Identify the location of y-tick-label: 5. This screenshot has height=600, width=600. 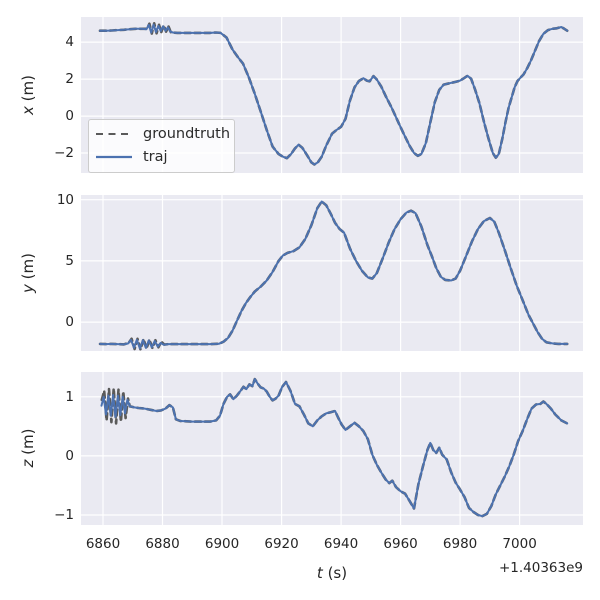
(69, 260).